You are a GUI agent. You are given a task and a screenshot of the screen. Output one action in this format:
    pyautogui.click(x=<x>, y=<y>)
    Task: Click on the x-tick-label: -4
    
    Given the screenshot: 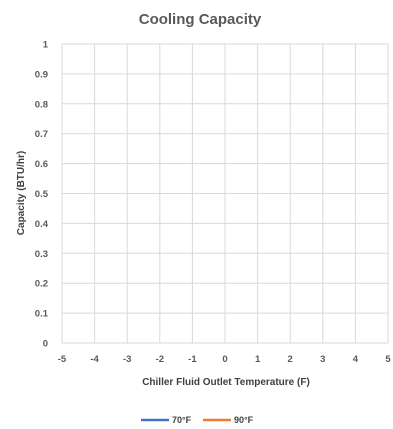 What is the action you would take?
    pyautogui.click(x=94, y=359)
    